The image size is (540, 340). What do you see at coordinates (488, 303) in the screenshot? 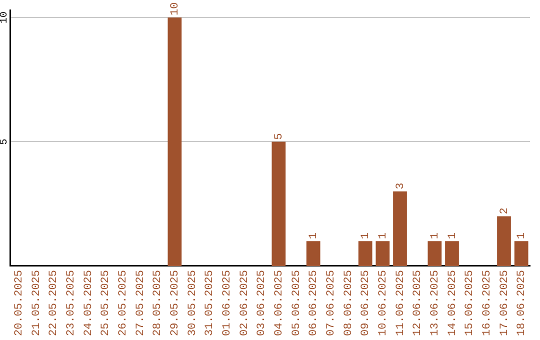
I see `x-tick-label: 16.06.2025` at bounding box center [488, 303].